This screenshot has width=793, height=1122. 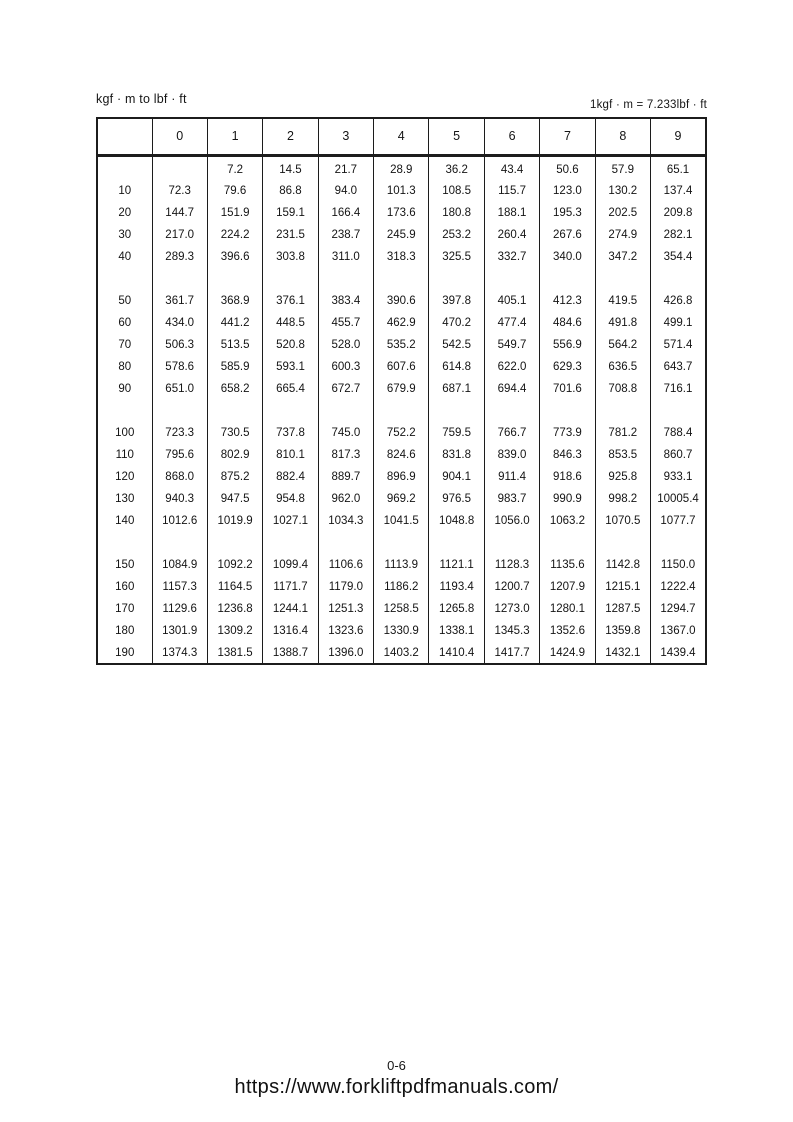 I want to click on table-cell: 260.4, so click(x=511, y=235).